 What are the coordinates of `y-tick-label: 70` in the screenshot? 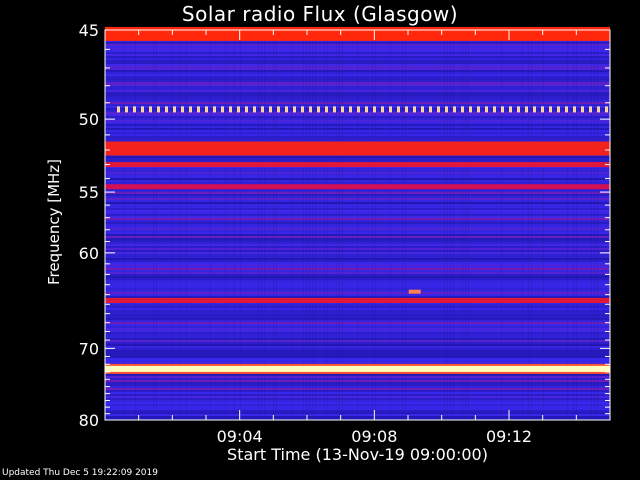 It's located at (89, 348).